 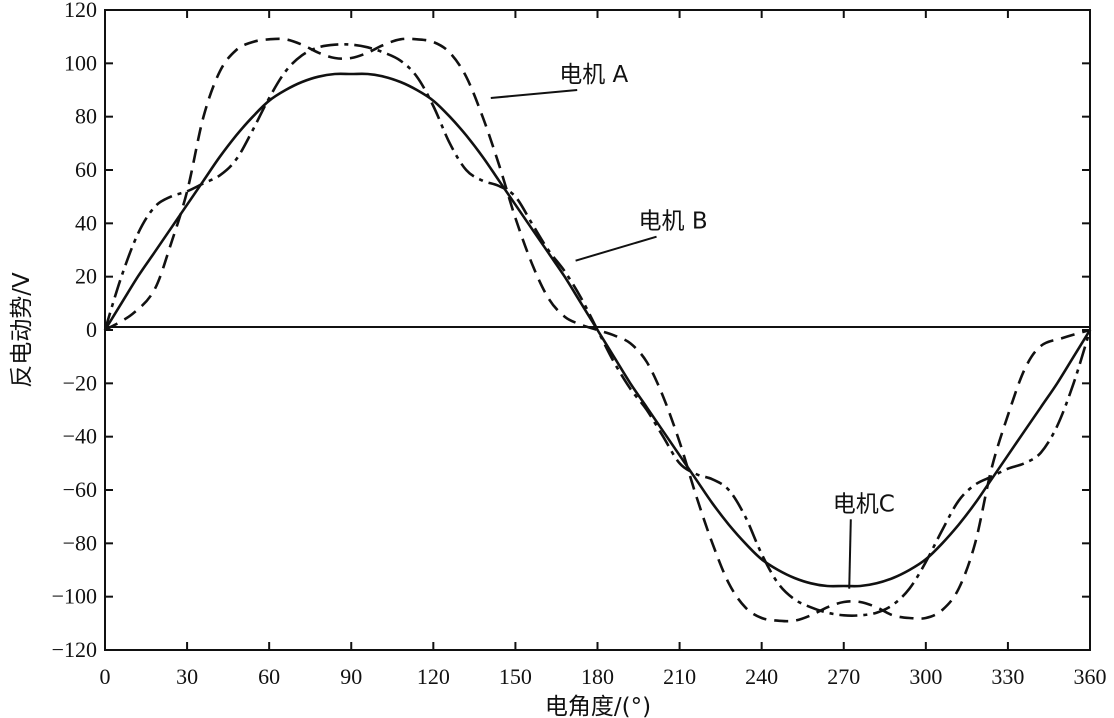 I want to click on x-tick-label: 240, so click(x=761, y=676).